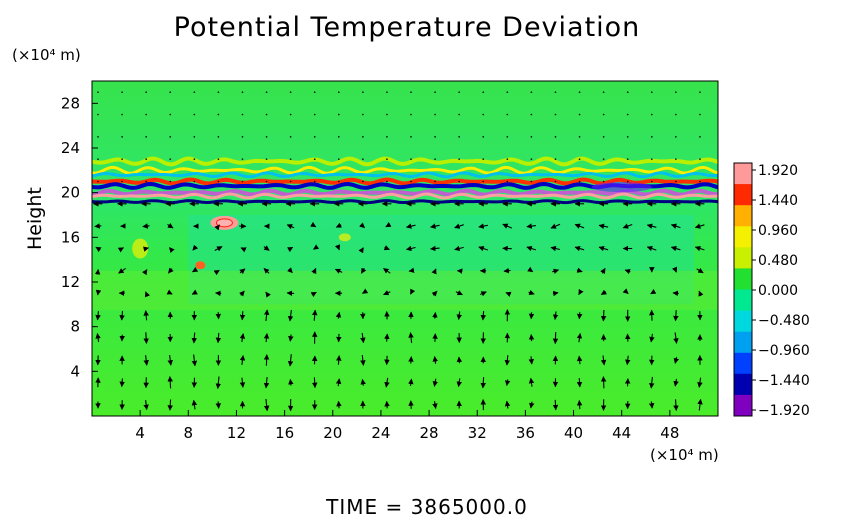  What do you see at coordinates (70, 237) in the screenshot?
I see `y-tick-label: 16` at bounding box center [70, 237].